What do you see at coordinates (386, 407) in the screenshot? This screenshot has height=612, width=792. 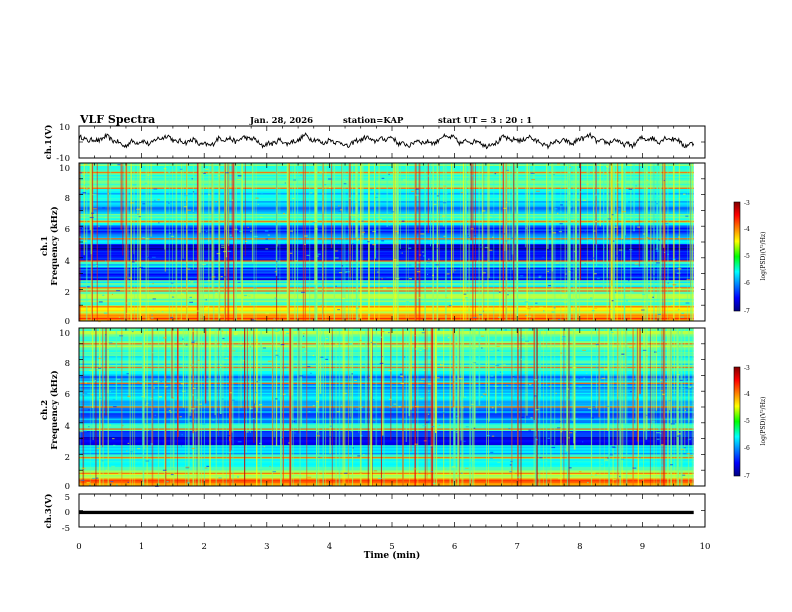 I see `spec2-narrowband-line` at bounding box center [386, 407].